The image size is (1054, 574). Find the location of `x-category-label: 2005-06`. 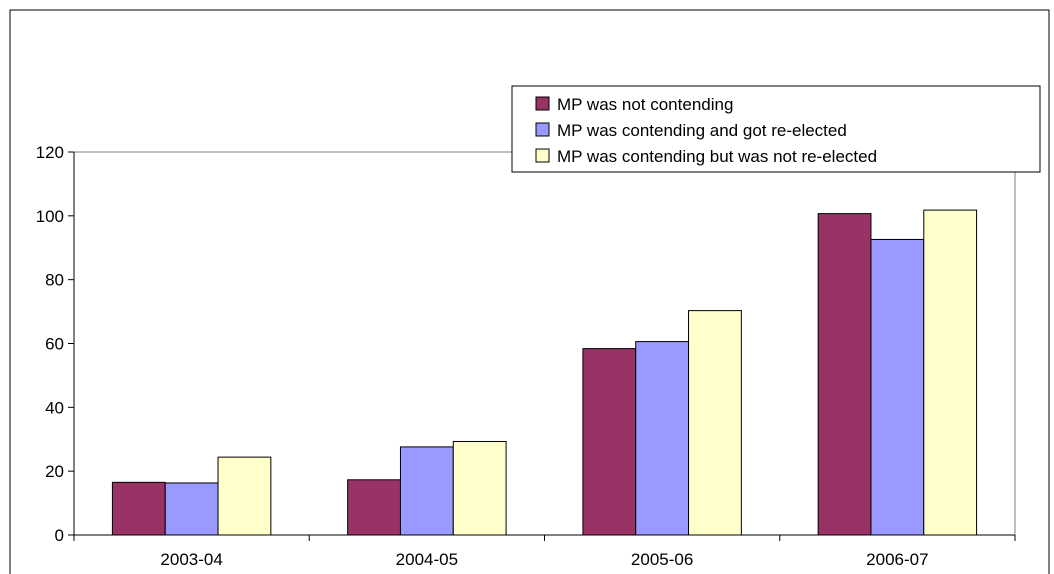

x-category-label: 2005-06 is located at coordinates (662, 559).